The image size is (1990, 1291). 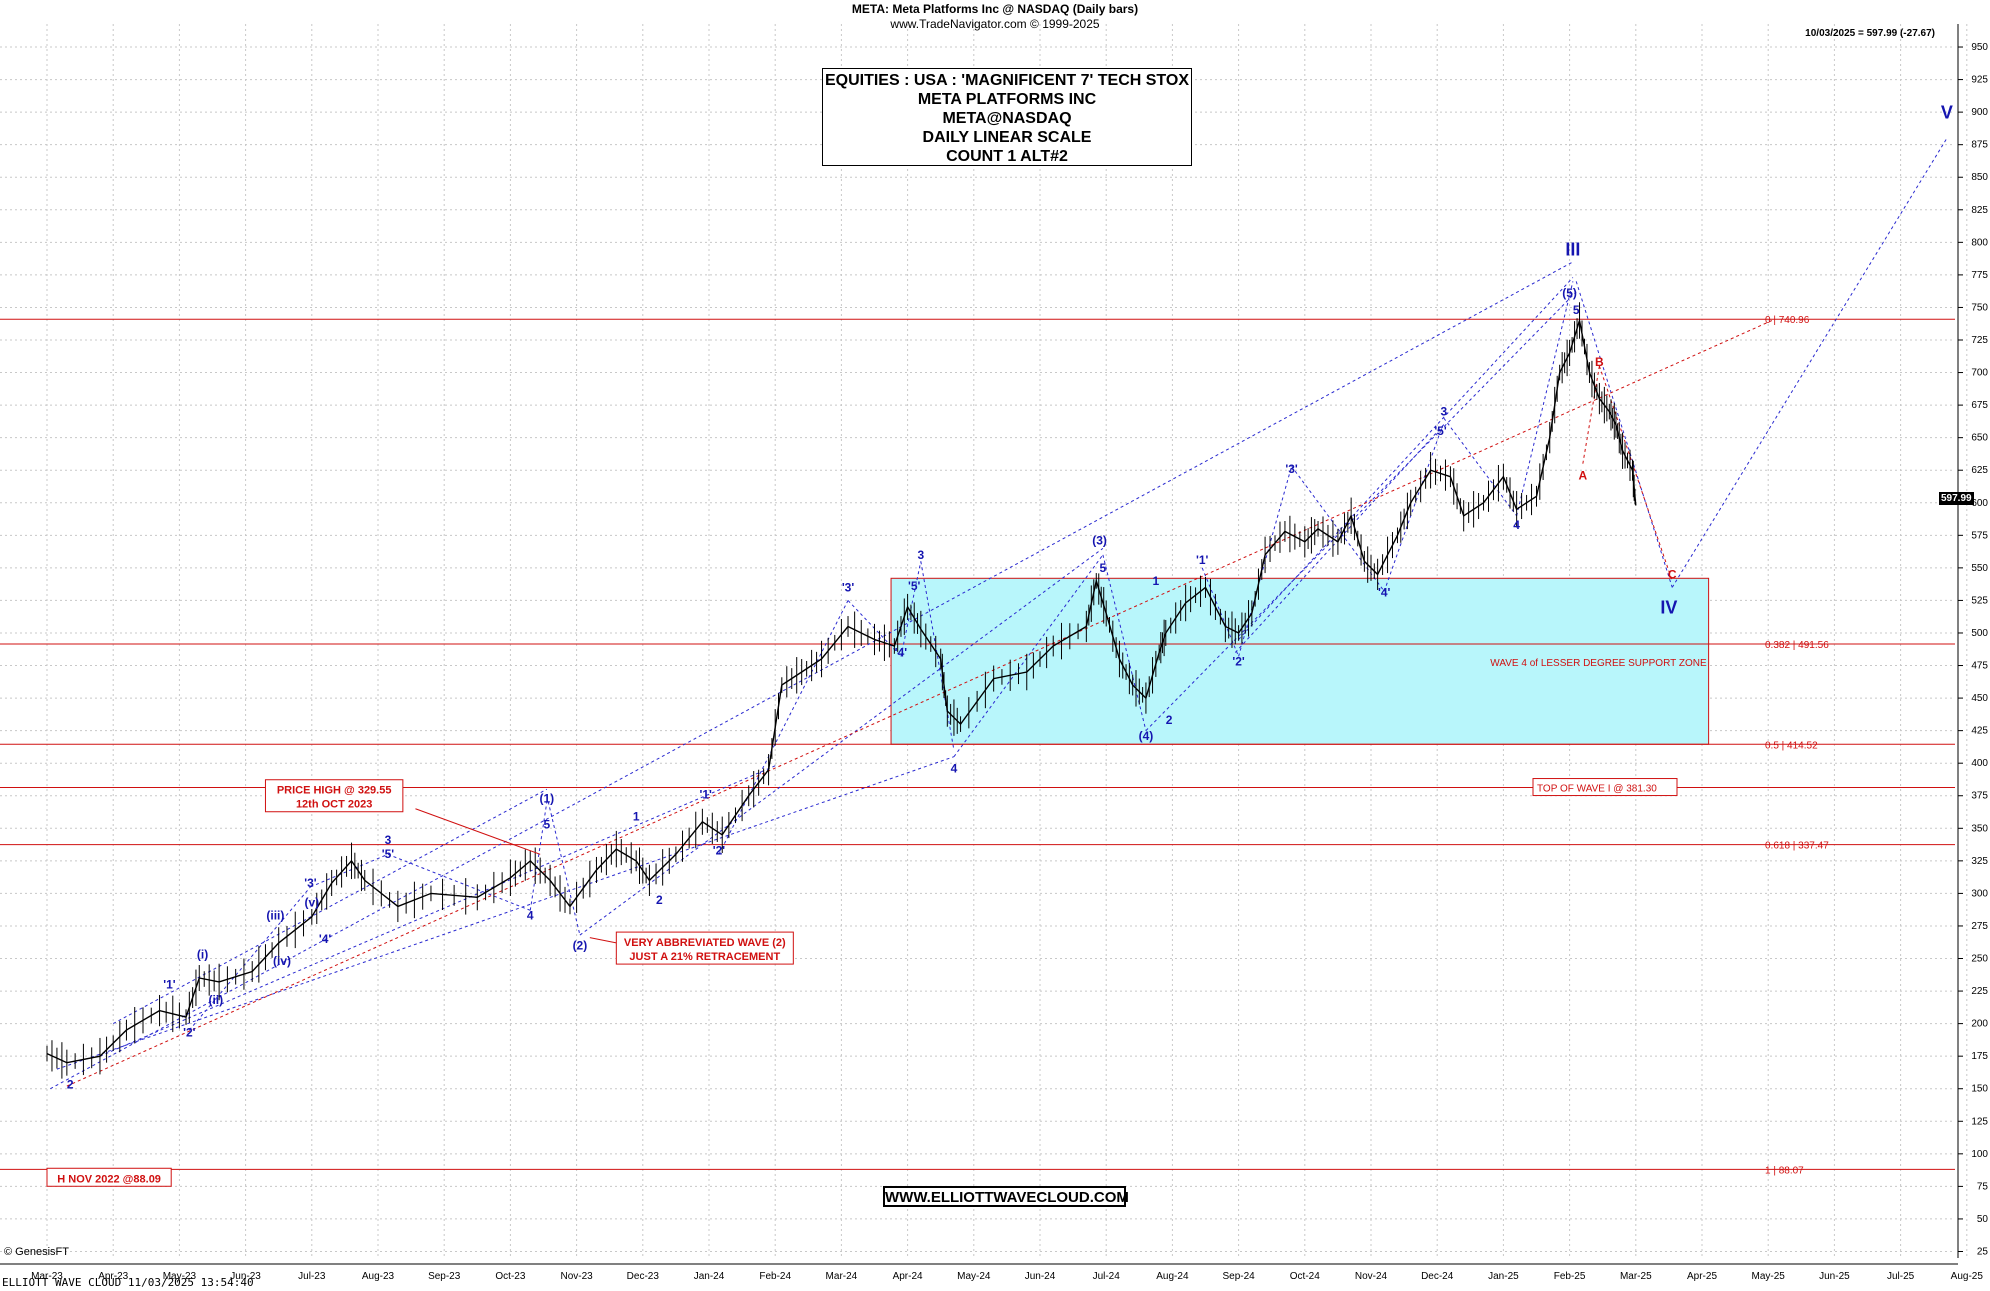 What do you see at coordinates (1636, 1276) in the screenshot?
I see `x-tick-label: Mar-25` at bounding box center [1636, 1276].